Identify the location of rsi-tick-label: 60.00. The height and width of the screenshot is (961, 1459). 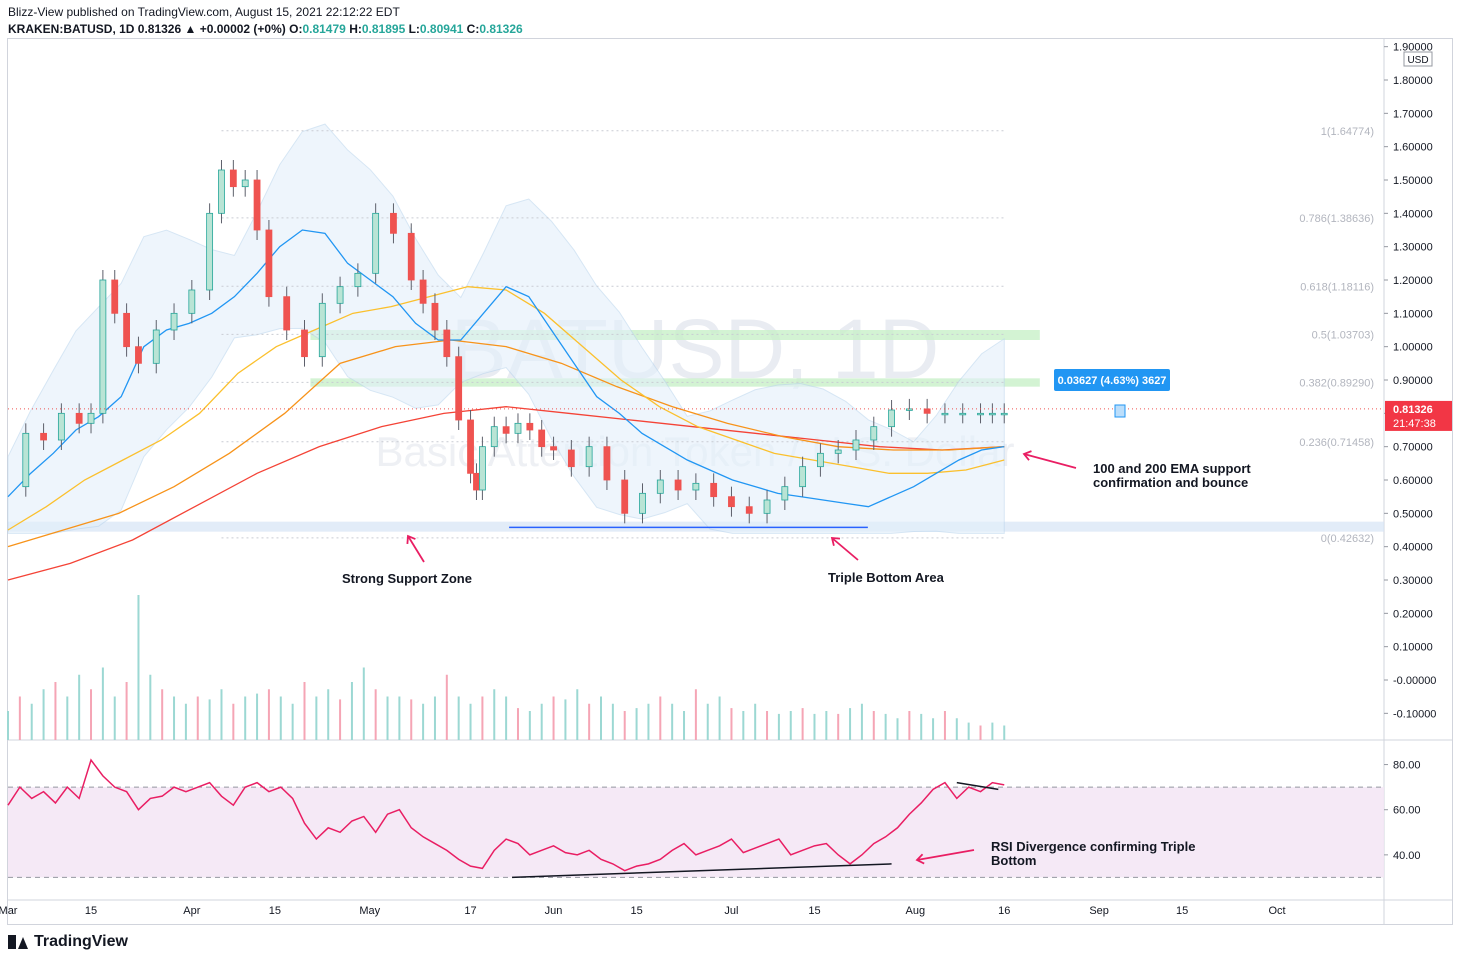
(1407, 811).